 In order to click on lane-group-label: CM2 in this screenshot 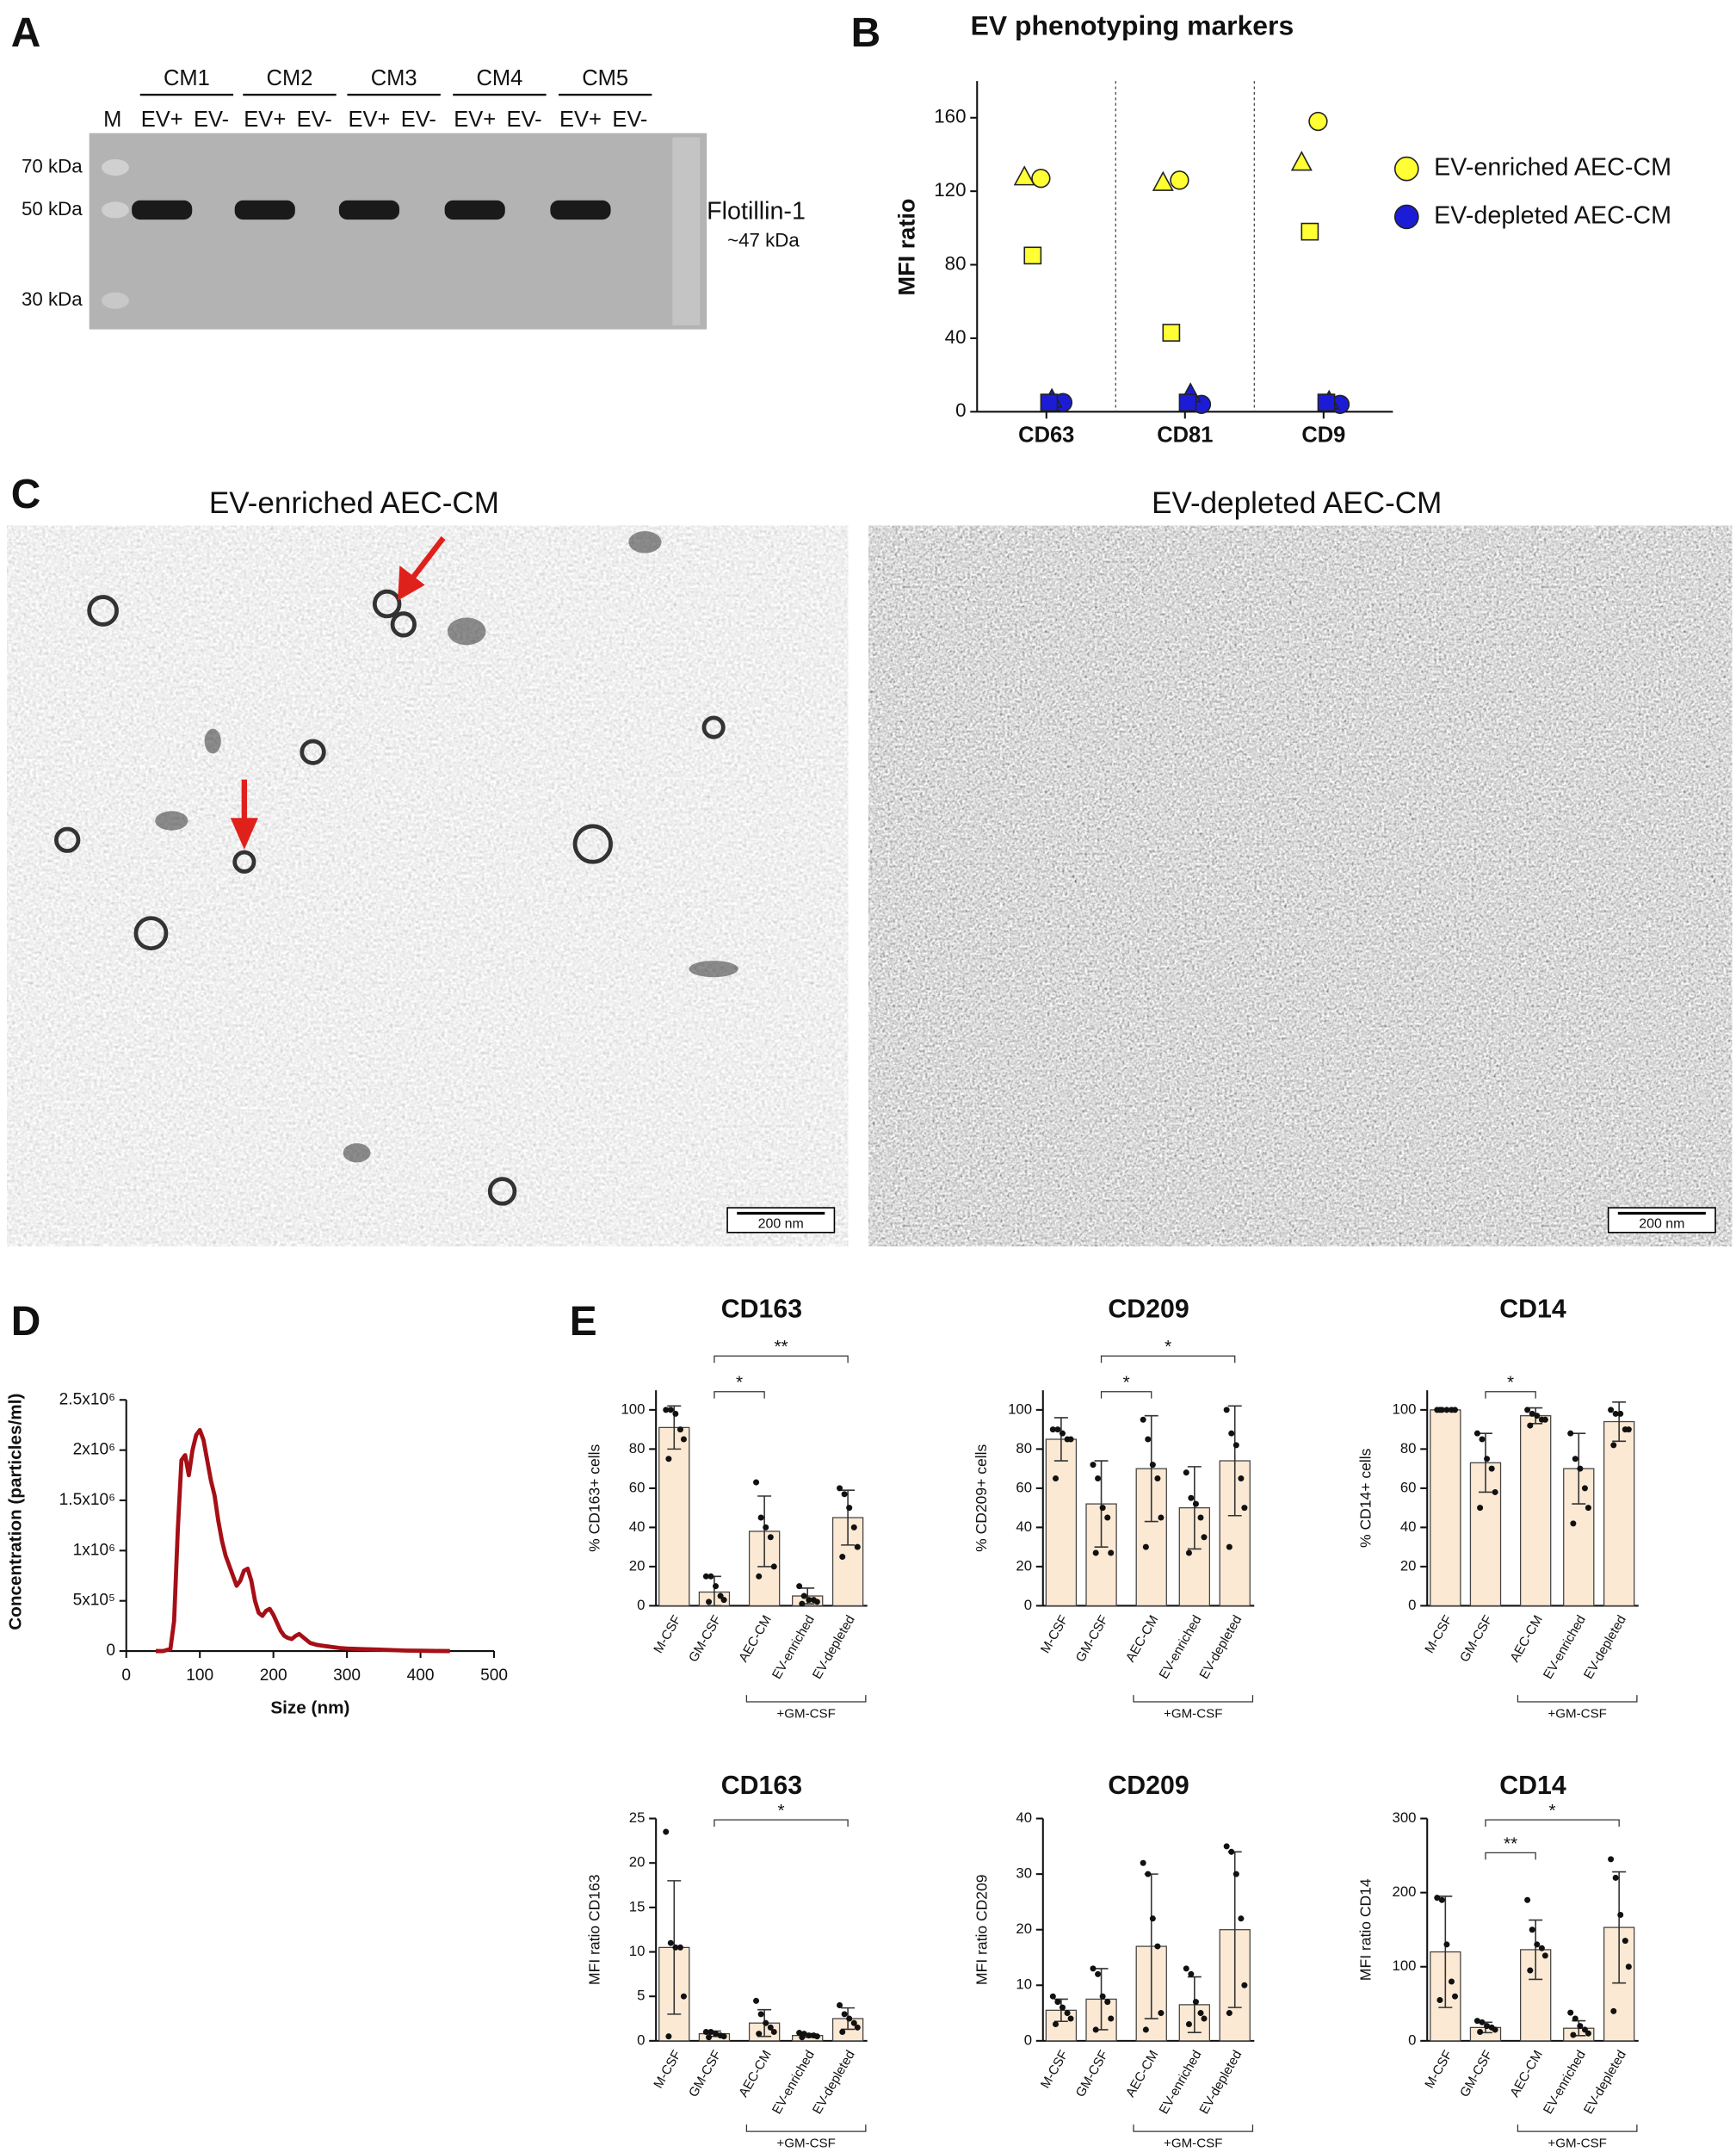, I will do `click(290, 78)`.